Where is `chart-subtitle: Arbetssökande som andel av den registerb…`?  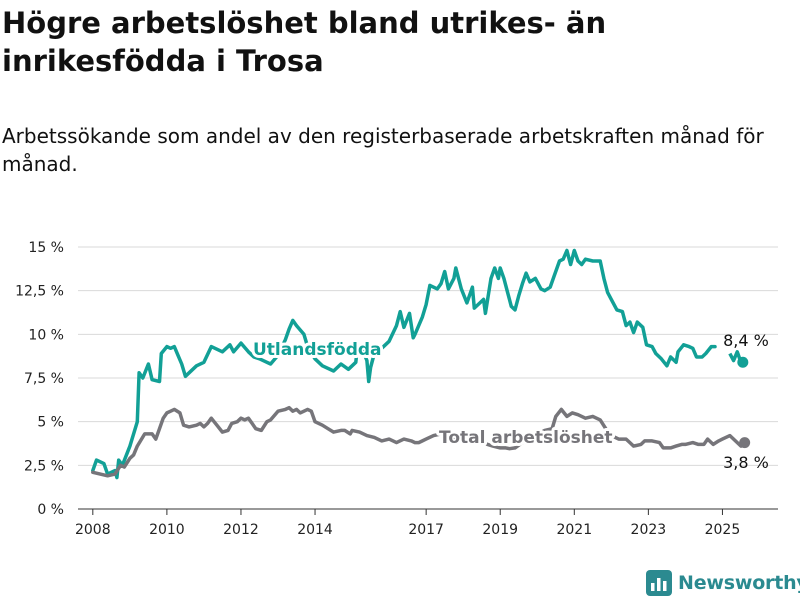
chart-subtitle: Arbetssökande som andel av den registerb… is located at coordinates (383, 150).